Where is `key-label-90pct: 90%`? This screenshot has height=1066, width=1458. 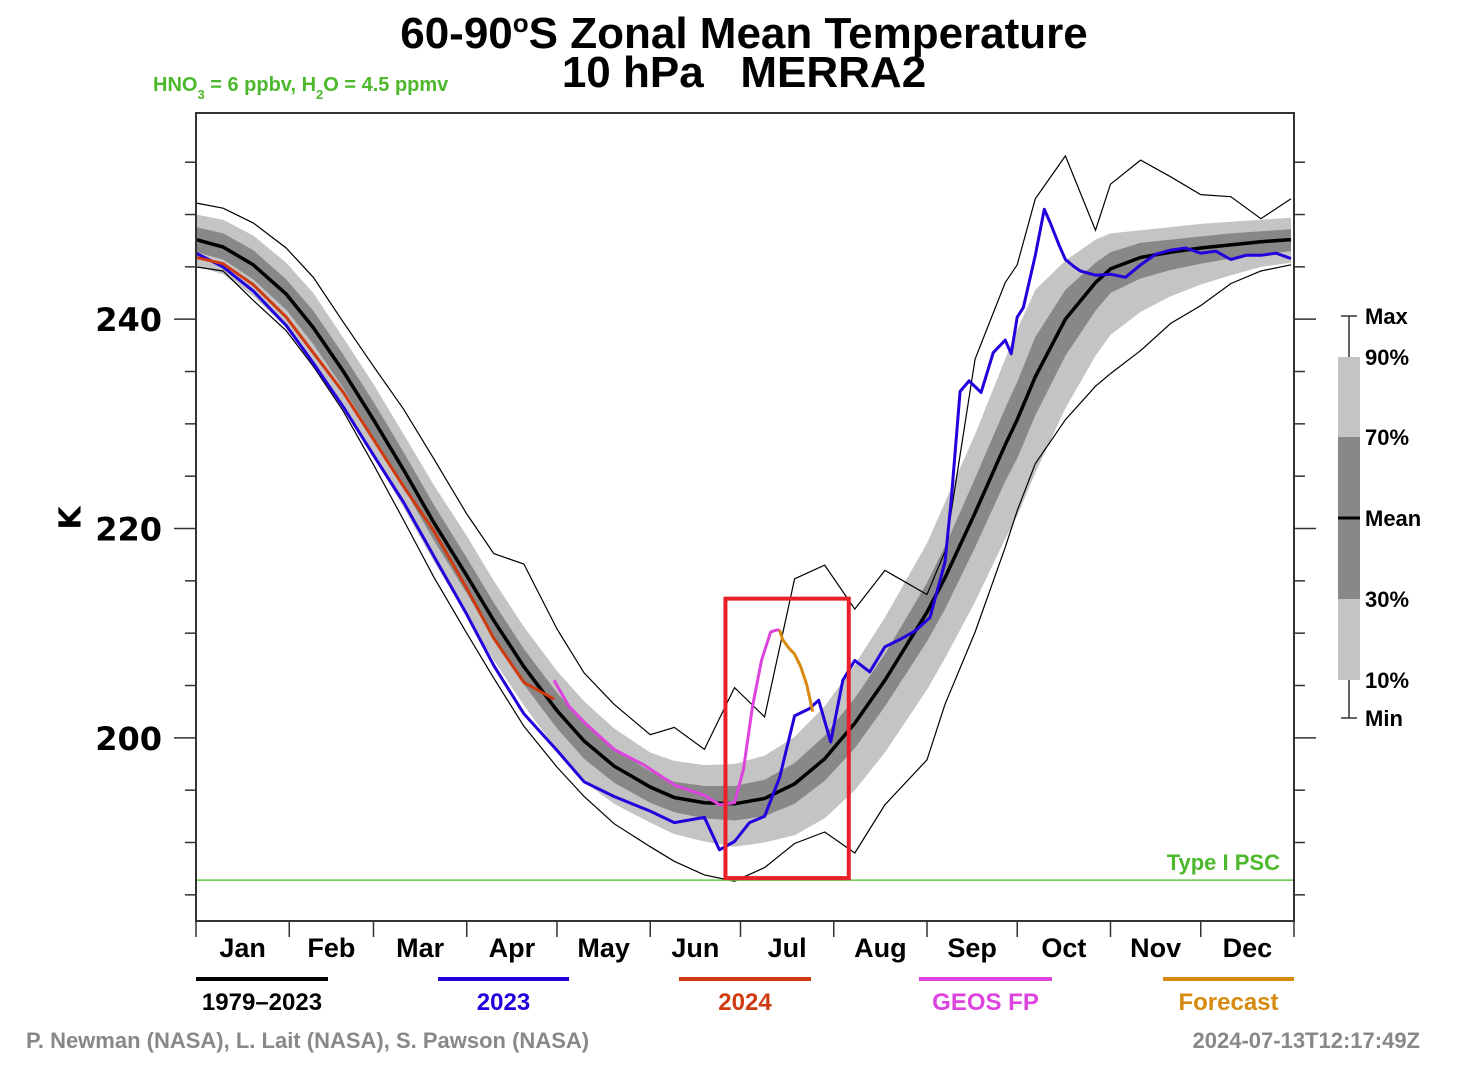
key-label-90pct: 90% is located at coordinates (1387, 357).